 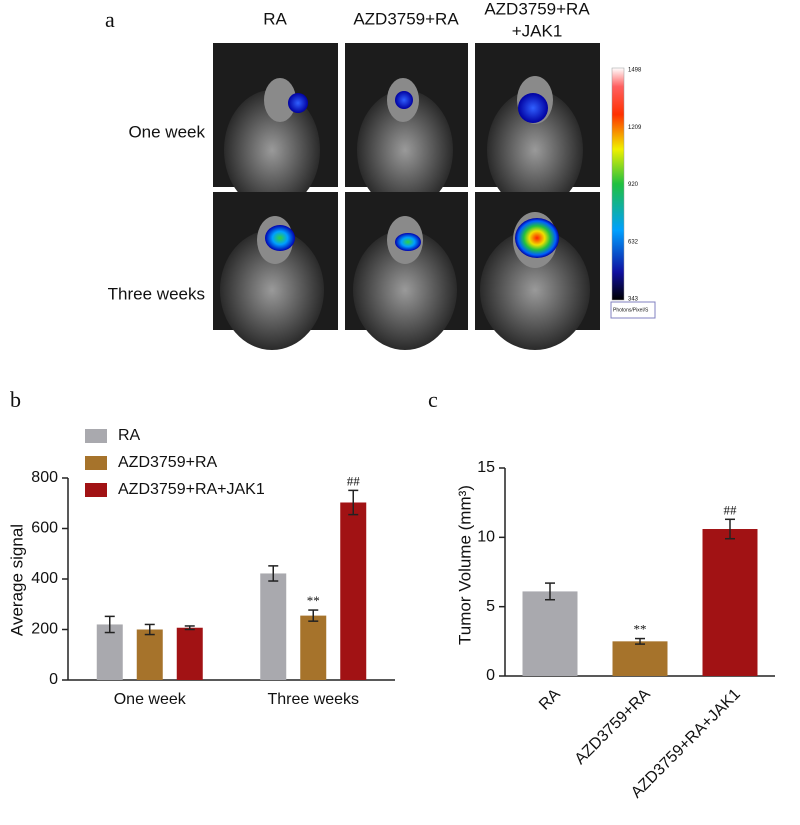 I want to click on row-label: One week, so click(x=166, y=131).